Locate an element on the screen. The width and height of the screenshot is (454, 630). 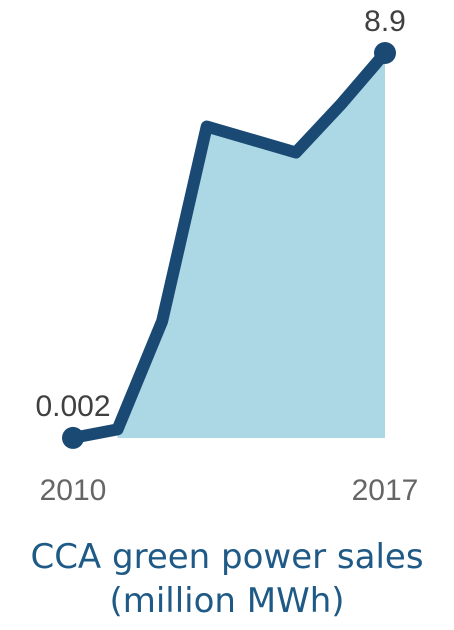
end-value-label: 8.9 is located at coordinates (385, 21).